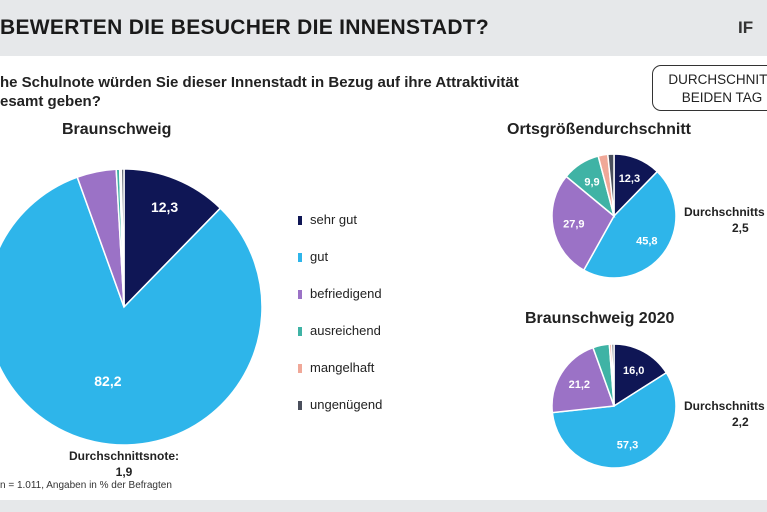  What do you see at coordinates (383, 506) in the screenshot?
I see `footer-bar` at bounding box center [383, 506].